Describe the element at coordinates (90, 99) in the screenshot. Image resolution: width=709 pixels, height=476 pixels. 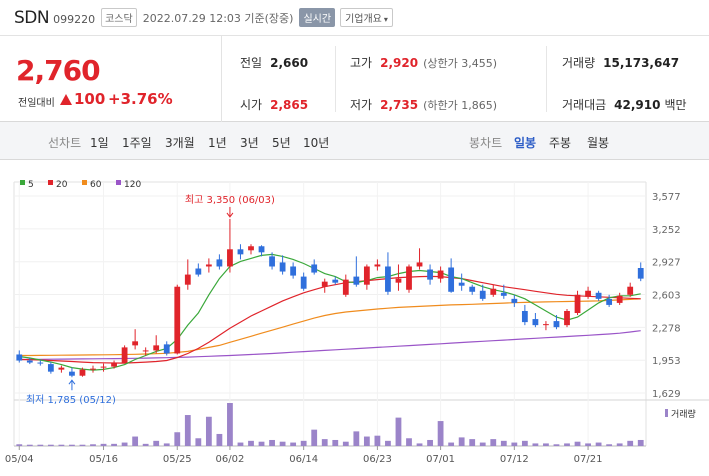
I see `change-amount: 100` at that location.